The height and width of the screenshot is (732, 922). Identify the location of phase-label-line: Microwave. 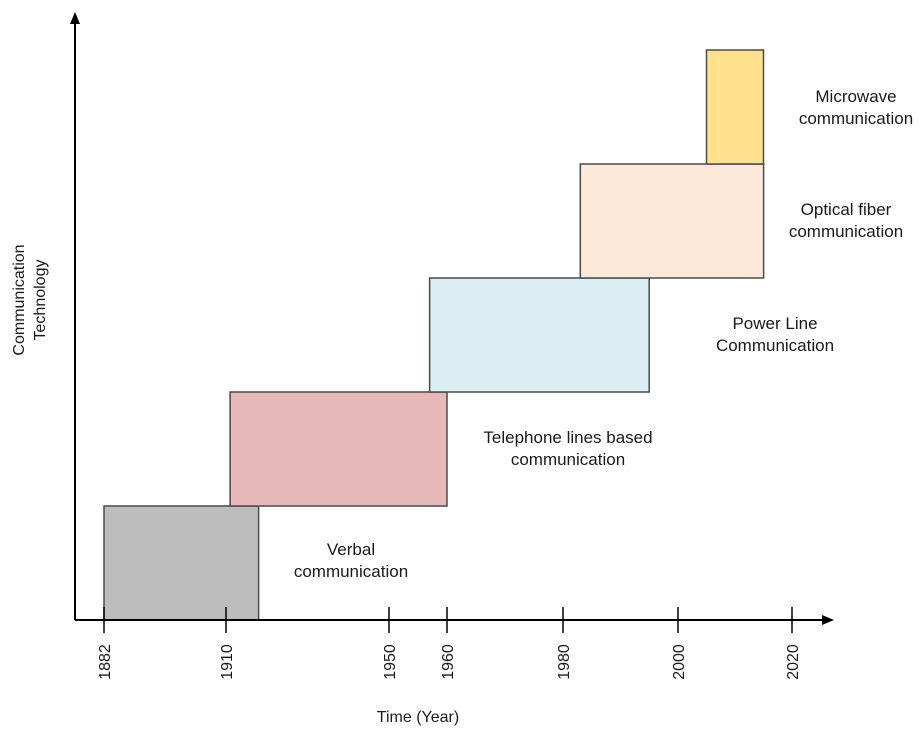
(855, 96).